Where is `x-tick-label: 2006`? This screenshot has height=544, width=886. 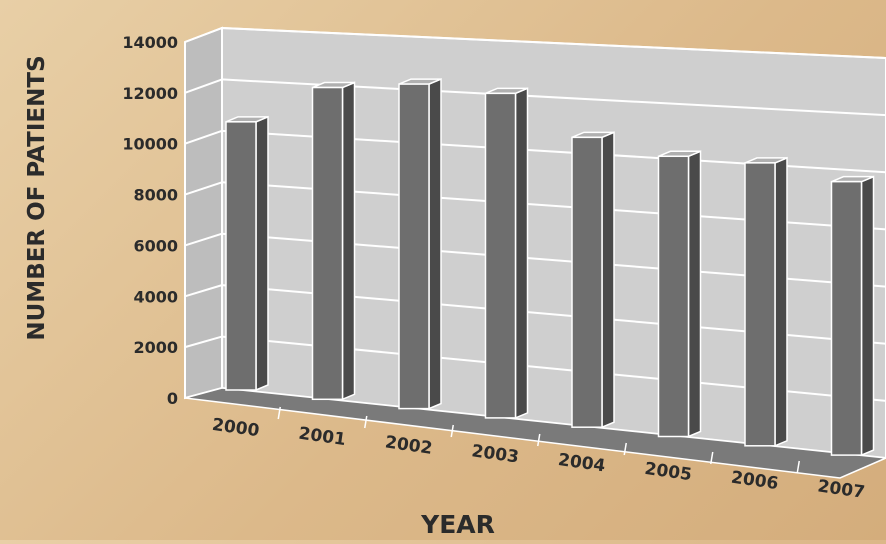 x-tick-label: 2006 is located at coordinates (755, 481).